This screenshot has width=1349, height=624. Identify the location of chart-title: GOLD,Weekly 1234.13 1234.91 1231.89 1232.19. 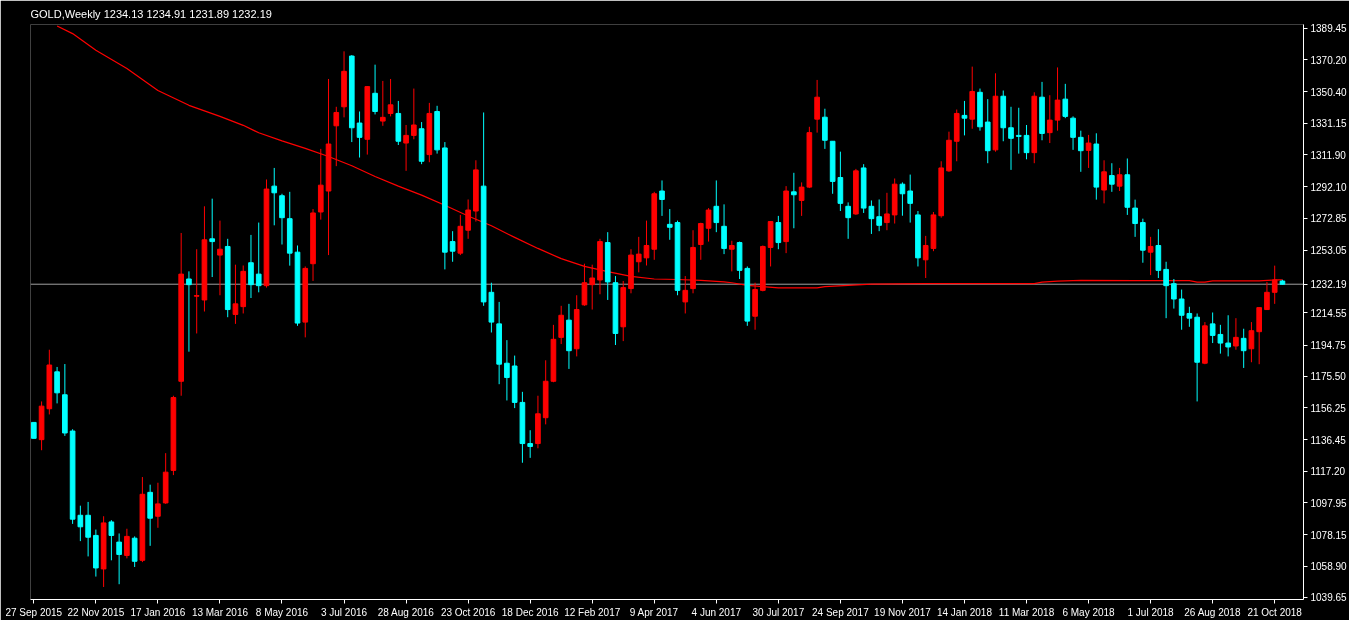
(151, 13).